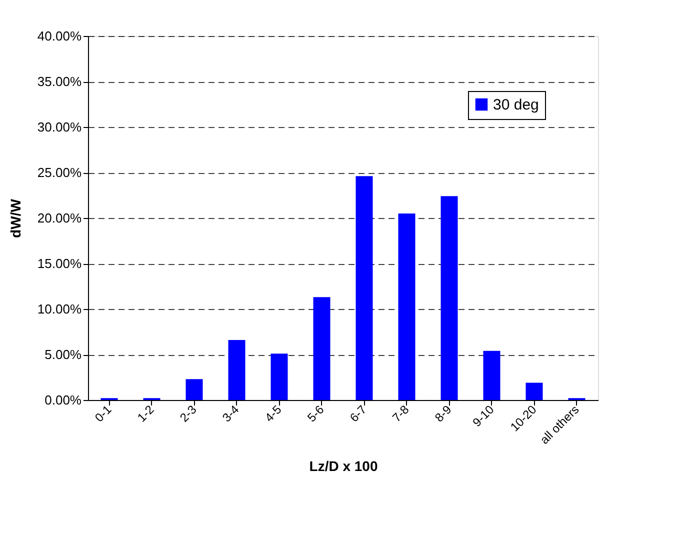  What do you see at coordinates (358, 413) in the screenshot?
I see `x-tick-label: 6-7` at bounding box center [358, 413].